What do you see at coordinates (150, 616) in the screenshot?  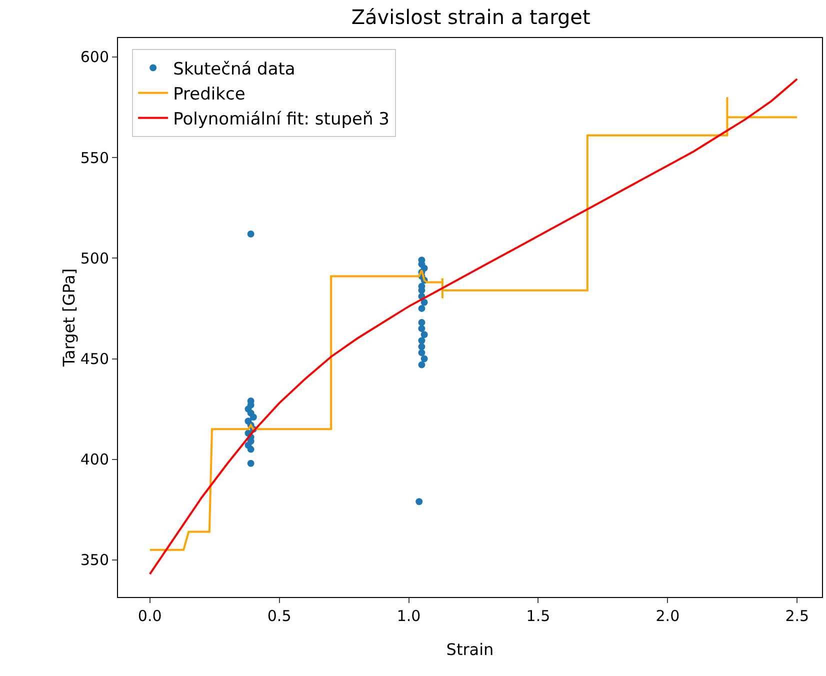 I see `x-tick-label: 0.0` at bounding box center [150, 616].